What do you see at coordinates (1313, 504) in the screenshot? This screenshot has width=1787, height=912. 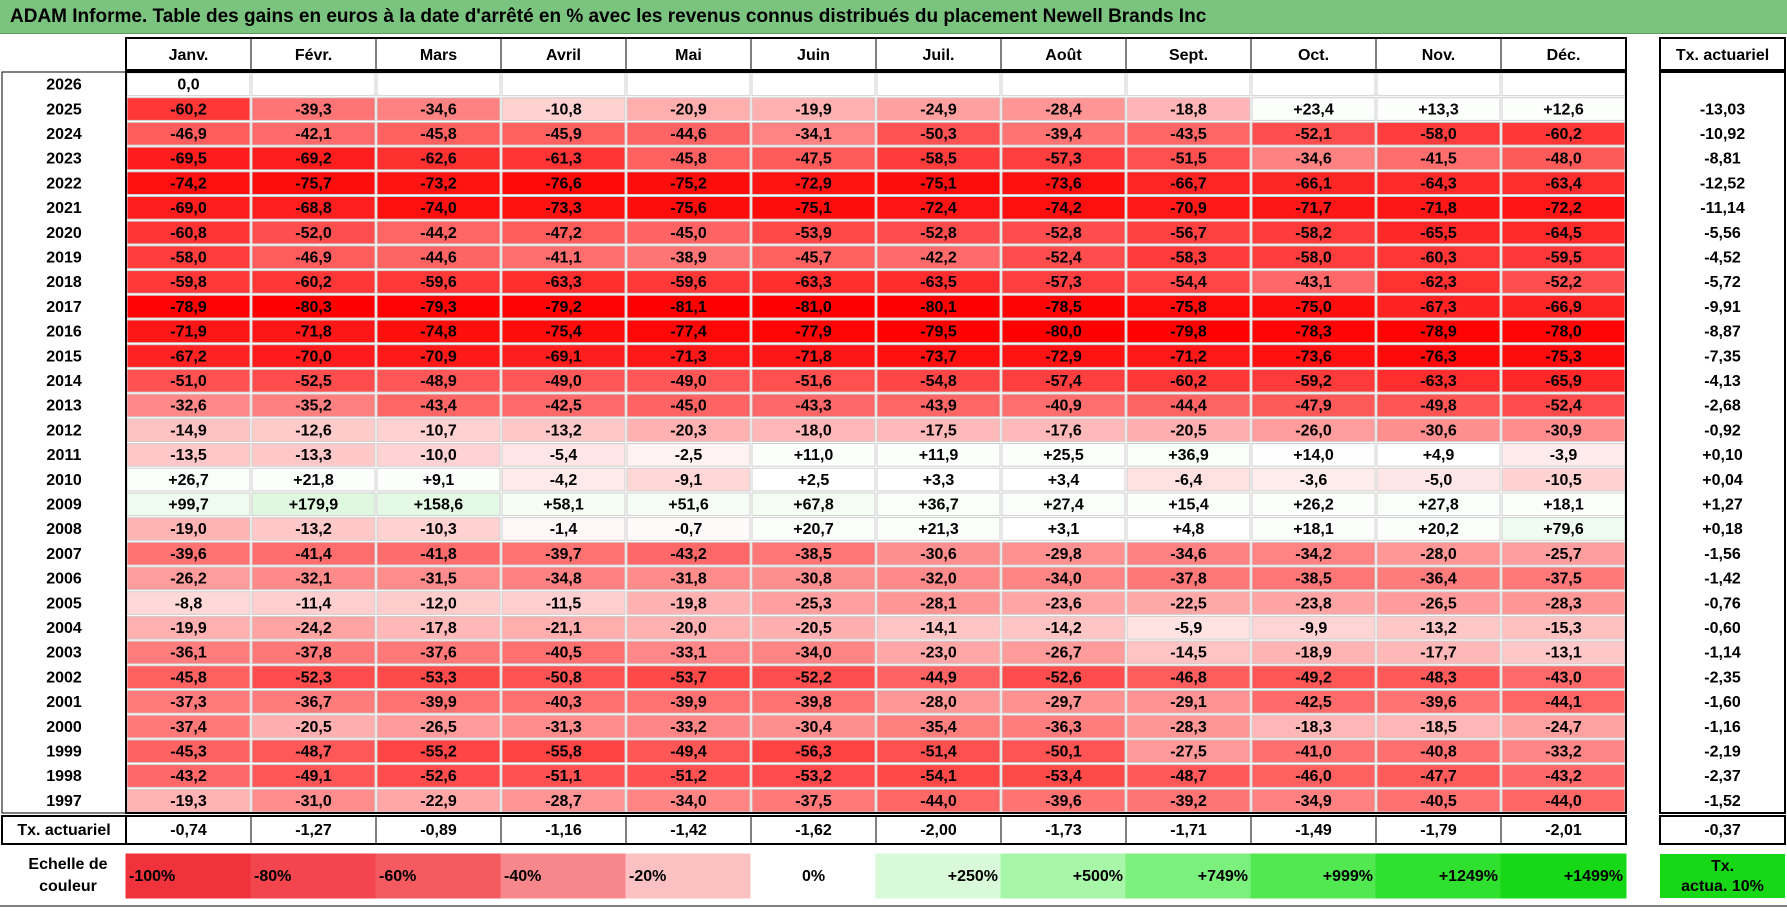 I see `cell-value: +26,2` at bounding box center [1313, 504].